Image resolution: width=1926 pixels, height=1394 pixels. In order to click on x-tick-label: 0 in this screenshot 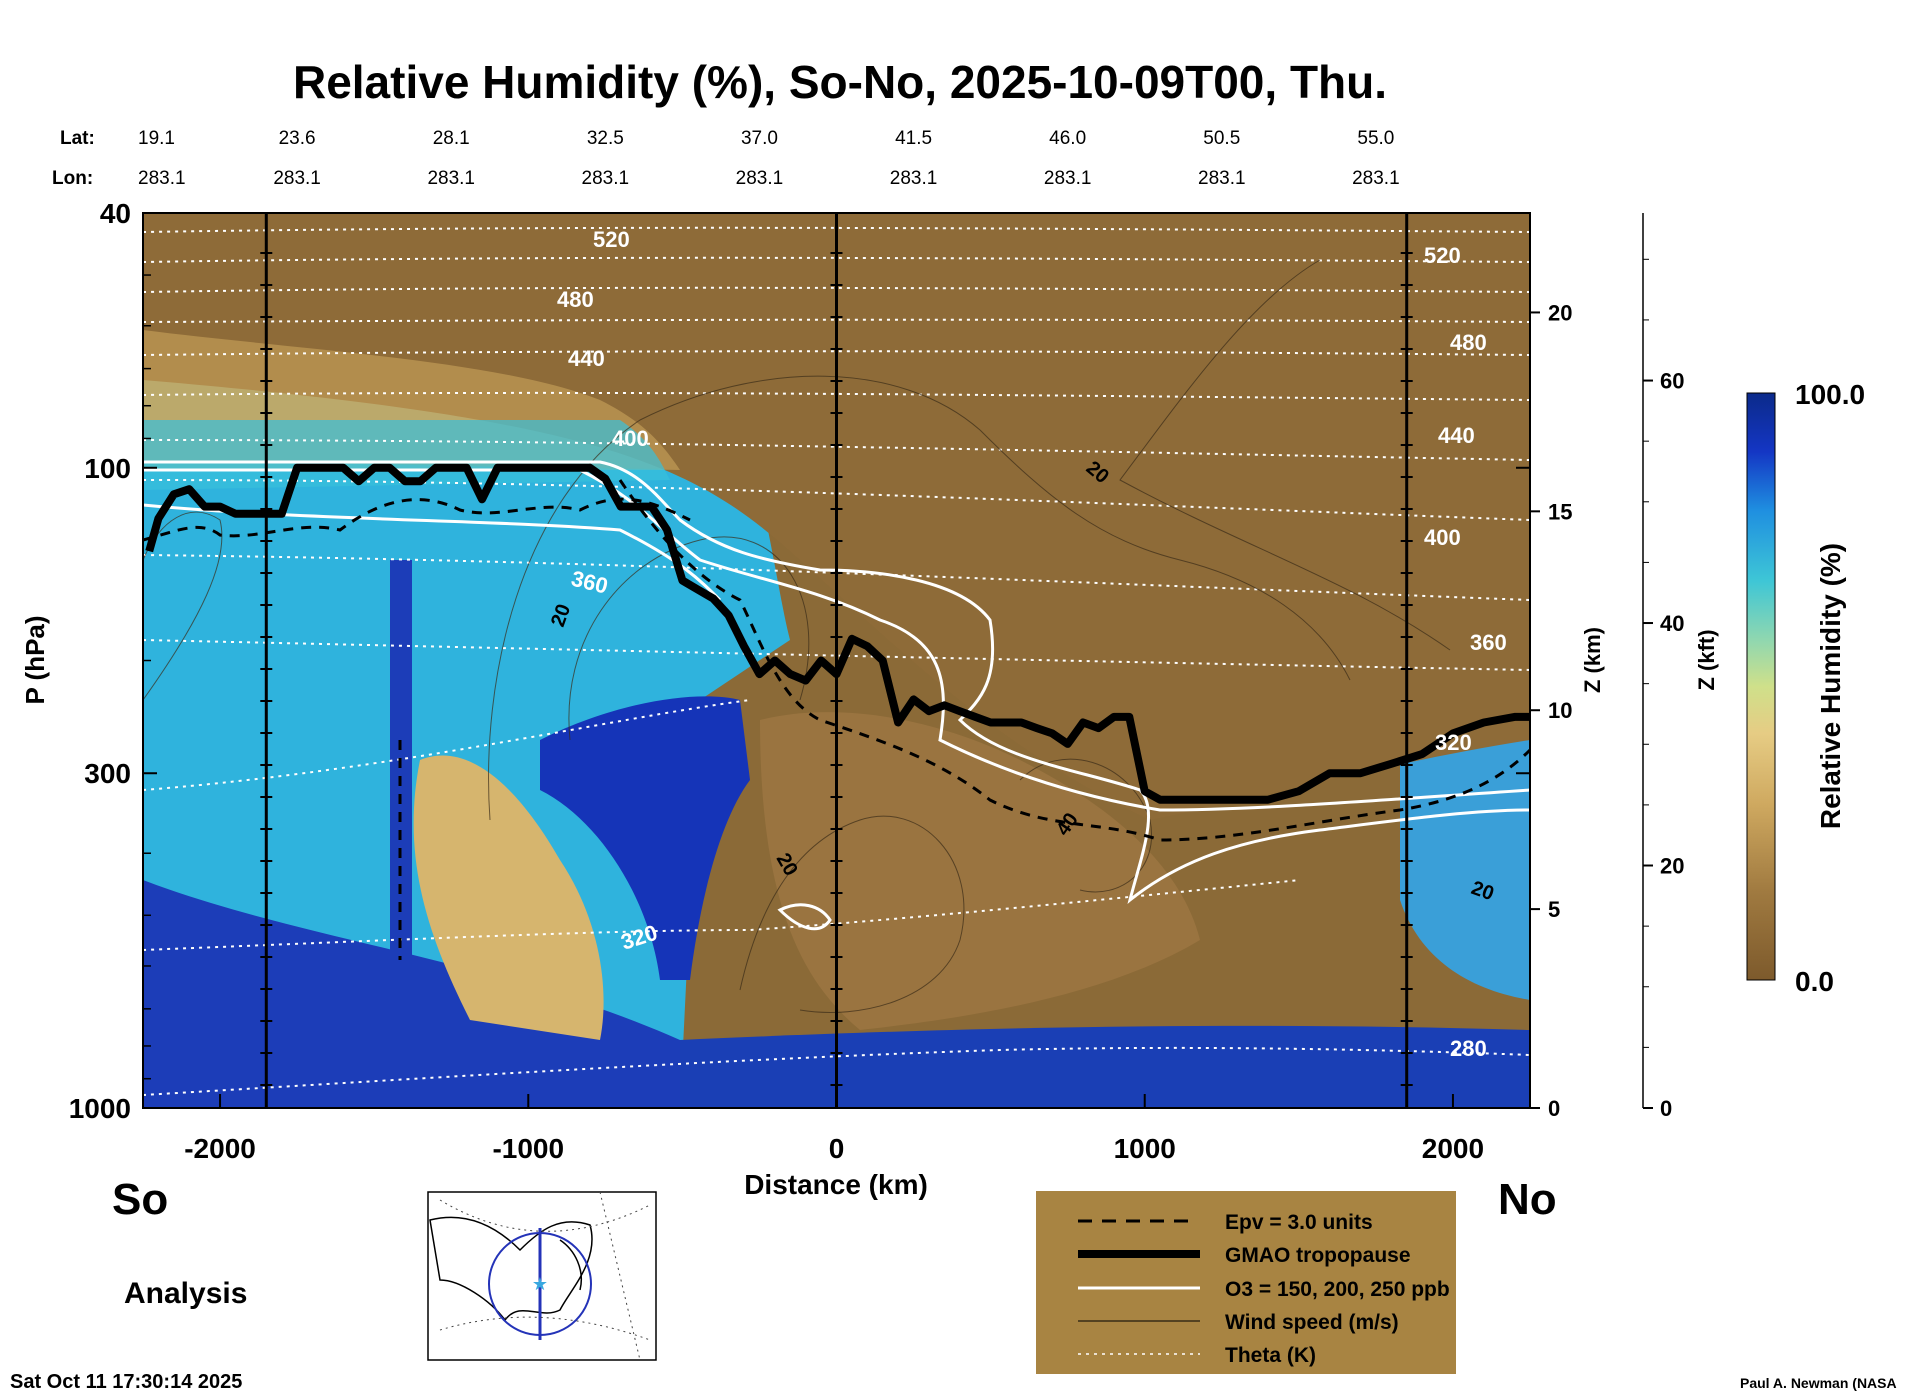, I will do `click(837, 1148)`.